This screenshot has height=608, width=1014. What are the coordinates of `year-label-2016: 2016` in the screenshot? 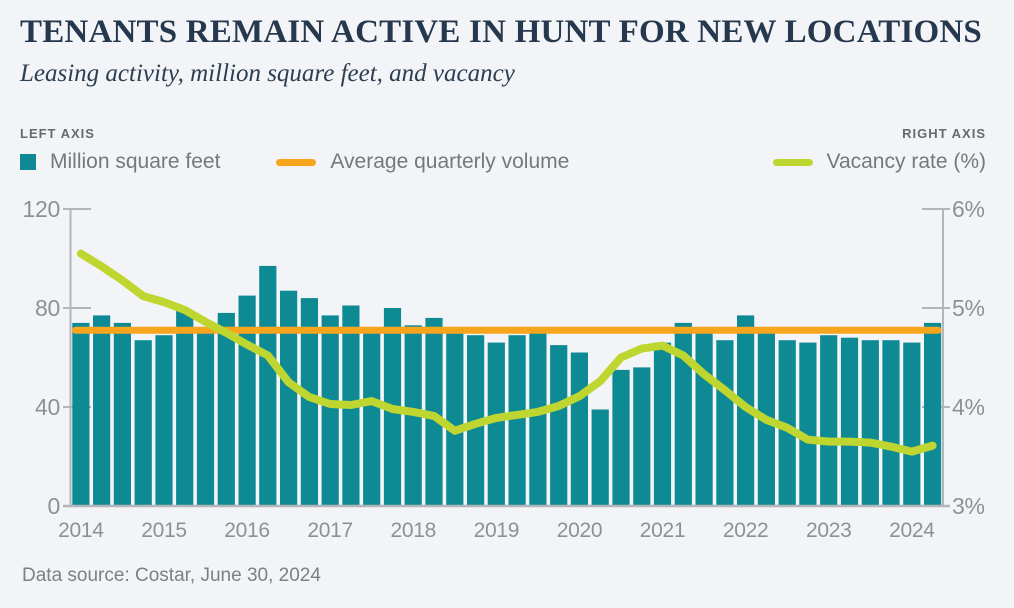 It's located at (247, 530).